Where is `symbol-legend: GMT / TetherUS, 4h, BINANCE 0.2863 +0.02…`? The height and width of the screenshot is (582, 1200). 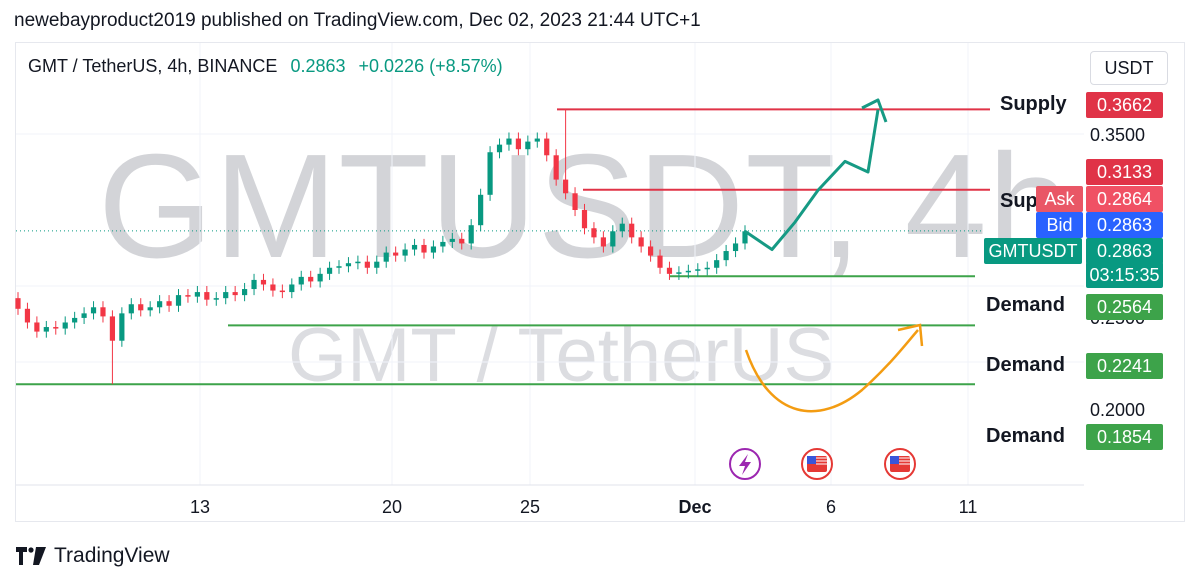
symbol-legend: GMT / TetherUS, 4h, BINANCE 0.2863 +0.02… is located at coordinates (265, 66).